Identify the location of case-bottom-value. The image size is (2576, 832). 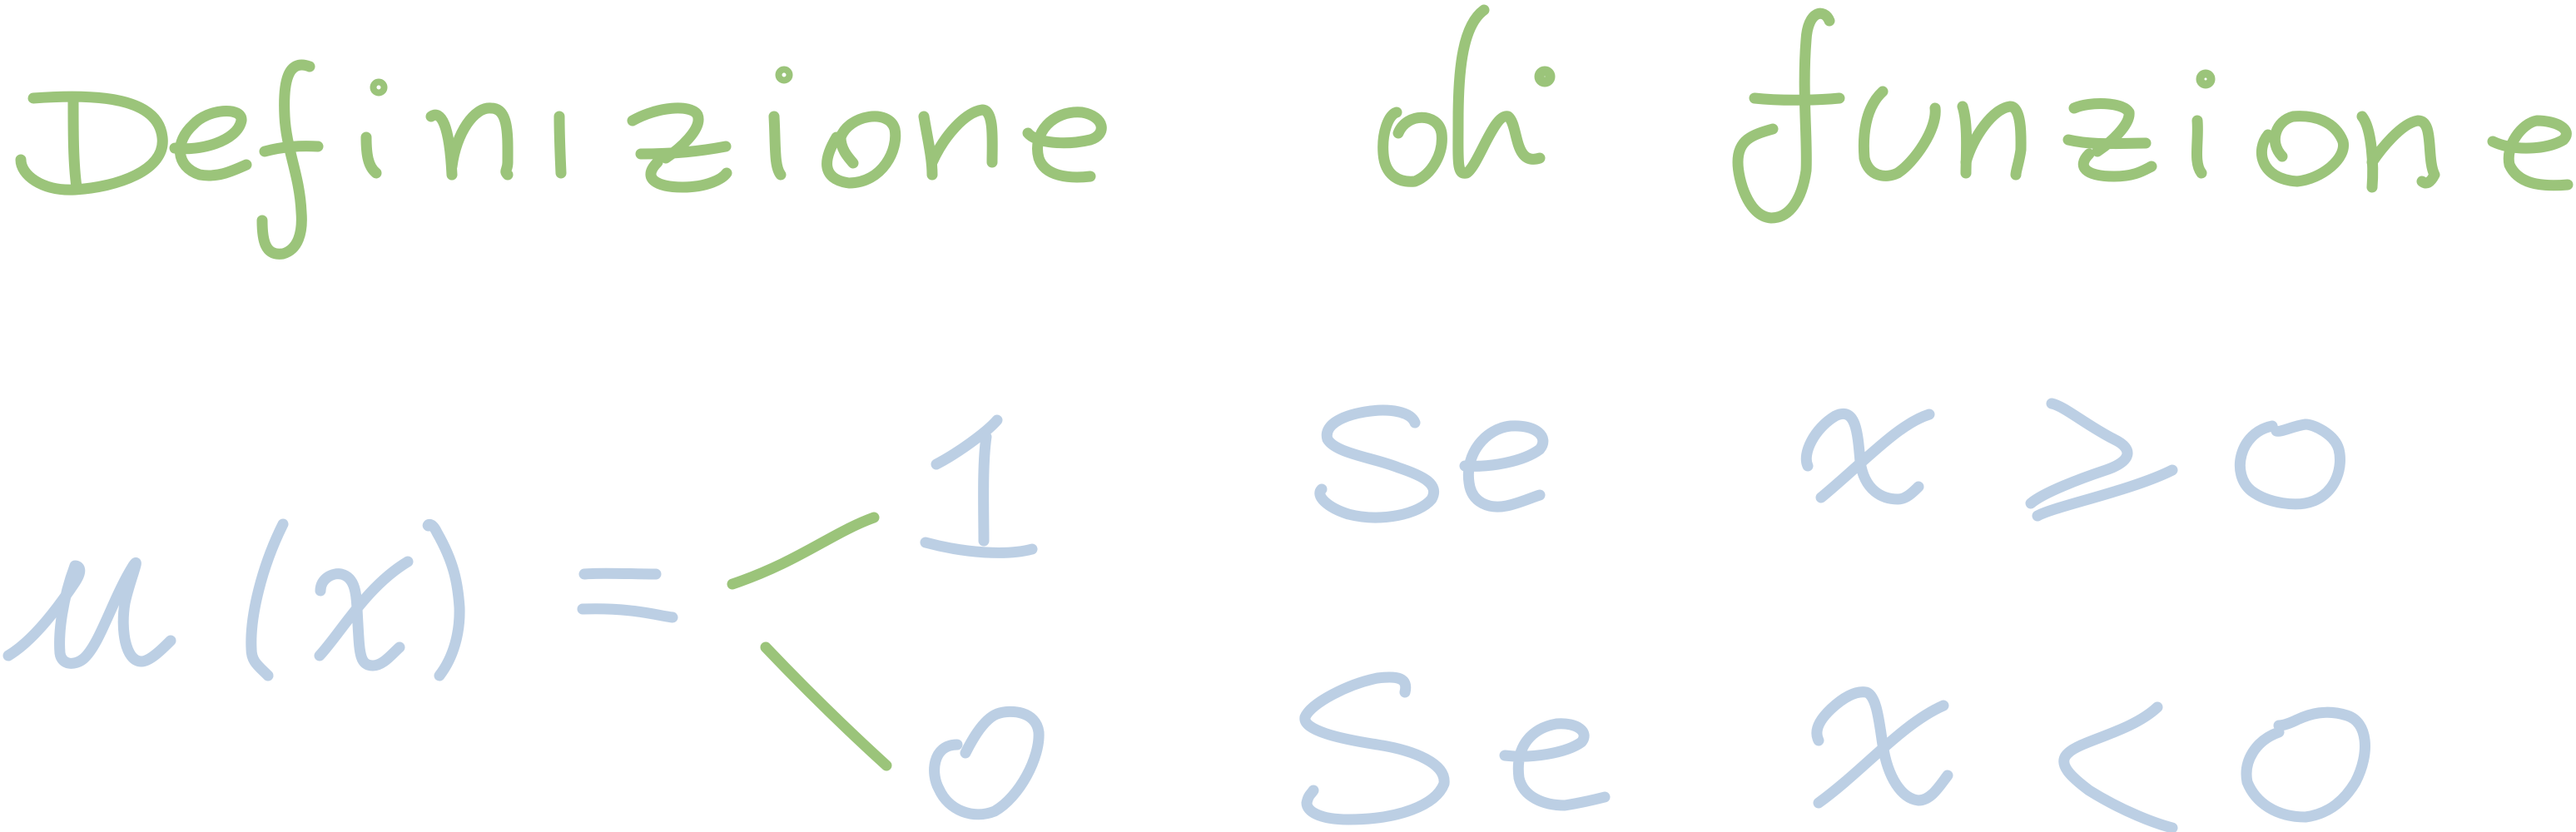
(987, 763).